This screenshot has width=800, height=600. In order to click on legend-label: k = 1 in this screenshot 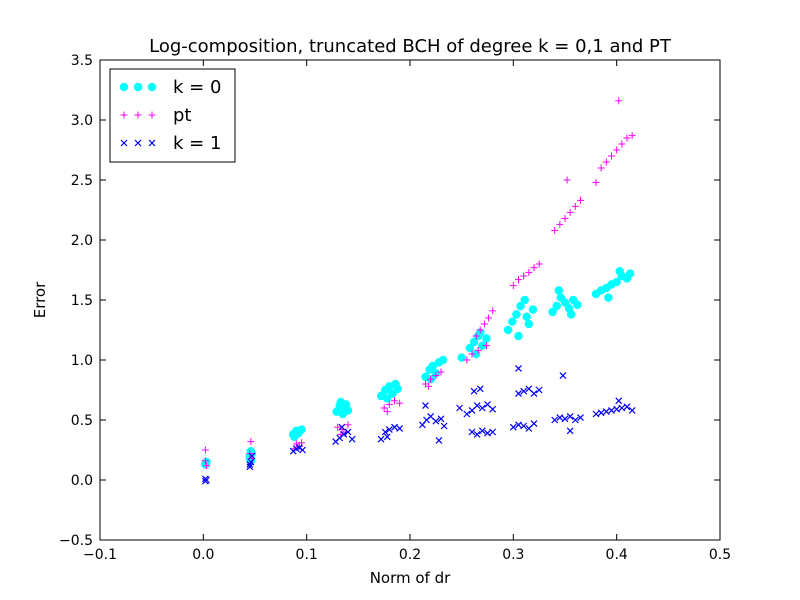, I will do `click(197, 143)`.